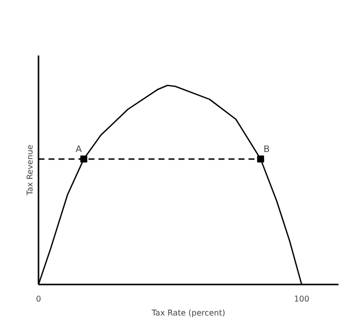  What do you see at coordinates (188, 313) in the screenshot?
I see `x-axis-title: Tax Rate (percent)` at bounding box center [188, 313].